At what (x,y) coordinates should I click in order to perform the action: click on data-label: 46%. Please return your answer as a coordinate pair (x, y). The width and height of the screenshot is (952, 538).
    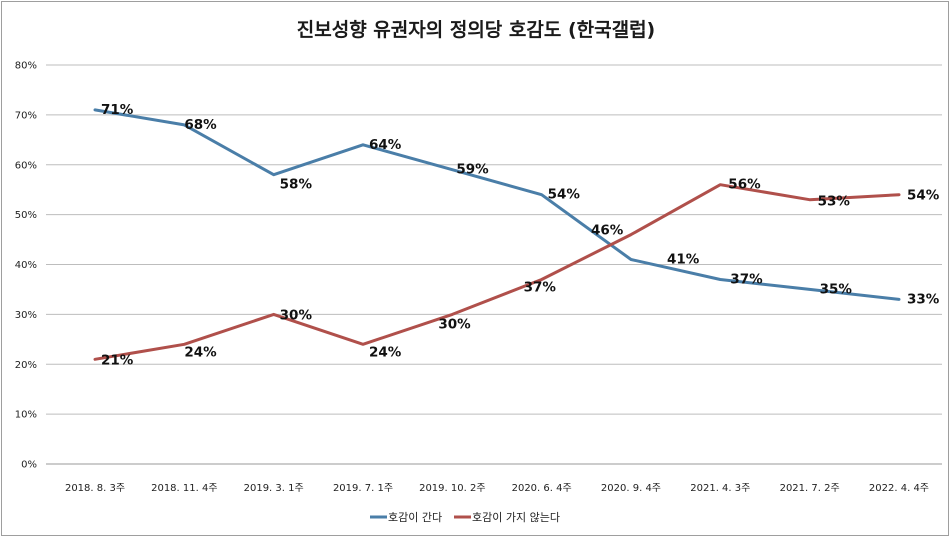
    Looking at the image, I should click on (607, 231).